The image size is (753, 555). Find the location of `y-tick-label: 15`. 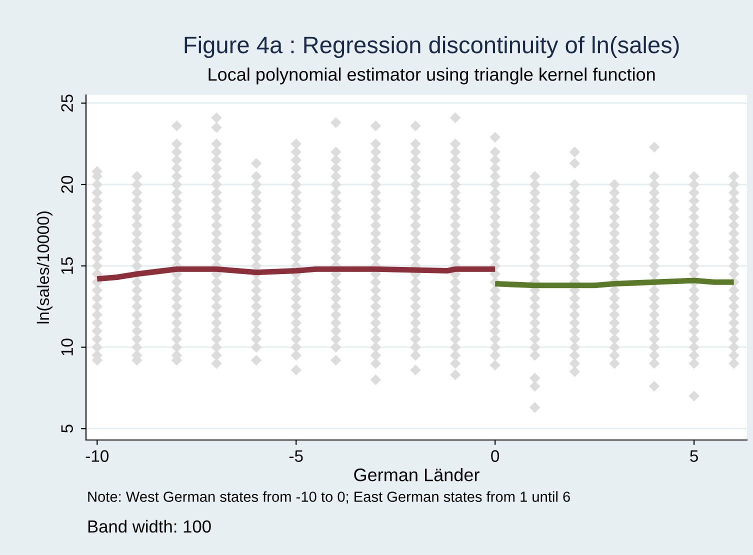

y-tick-label: 15 is located at coordinates (67, 265).